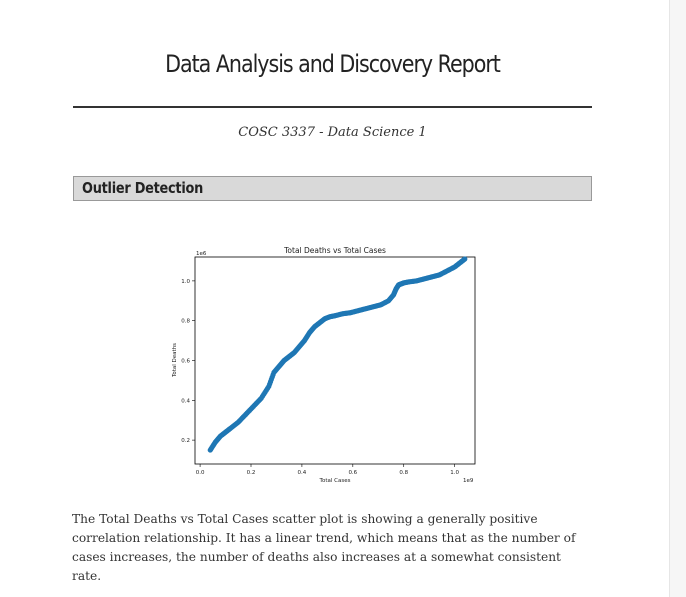  Describe the element at coordinates (175, 360) in the screenshot. I see `y-axis-label: Total Deaths` at that location.